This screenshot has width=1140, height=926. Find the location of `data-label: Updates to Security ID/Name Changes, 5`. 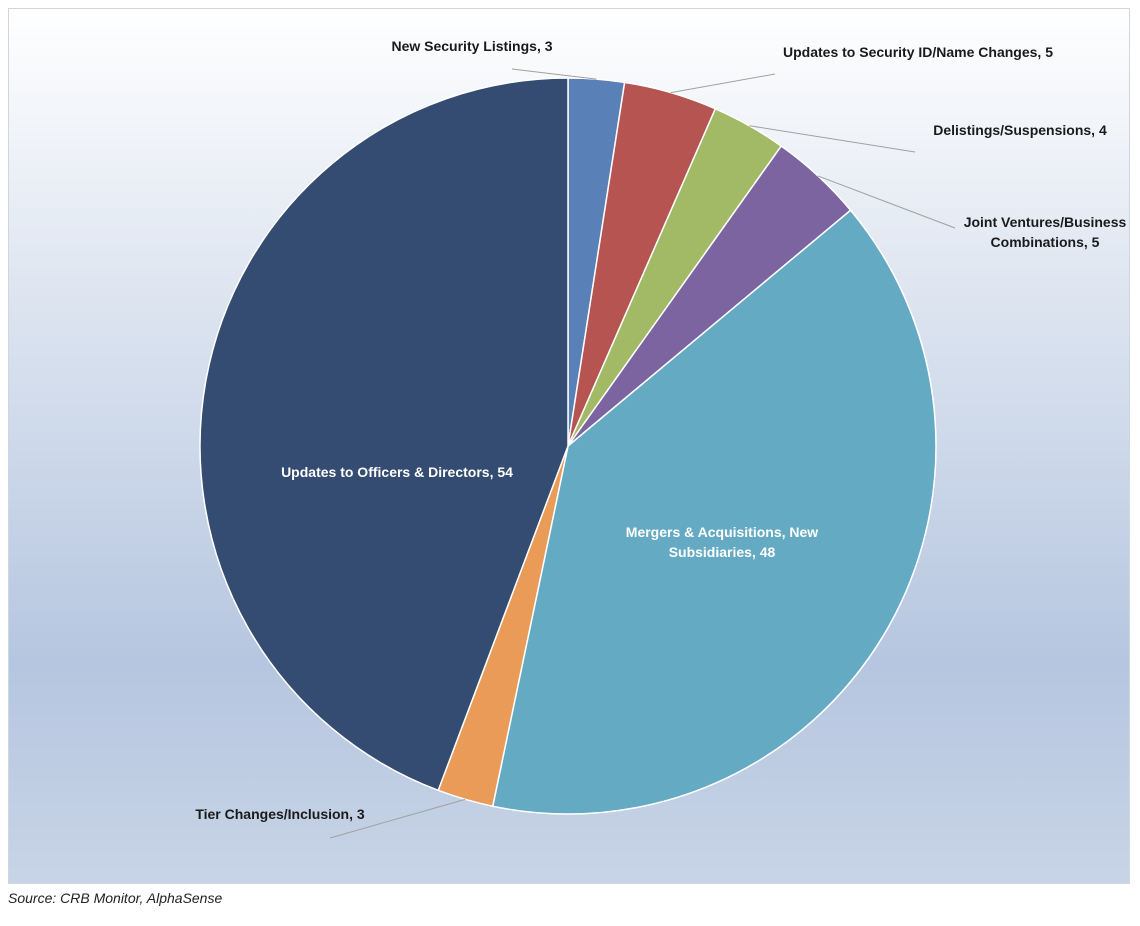

data-label: Updates to Security ID/Name Changes, 5 is located at coordinates (918, 52).